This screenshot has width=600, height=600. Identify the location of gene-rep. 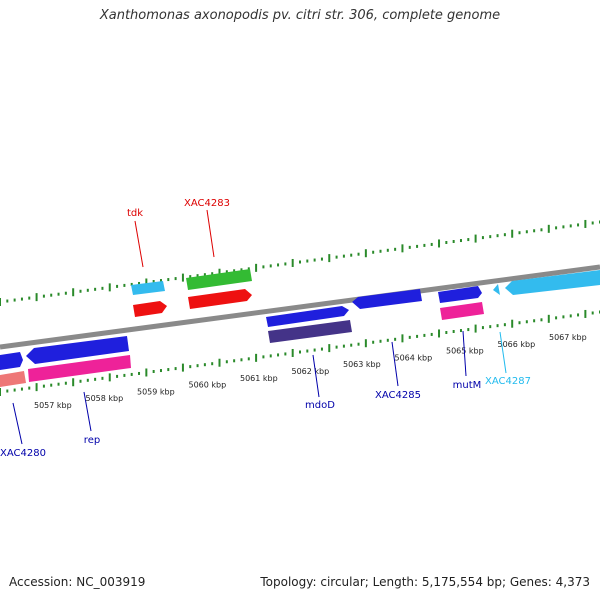
(79, 368).